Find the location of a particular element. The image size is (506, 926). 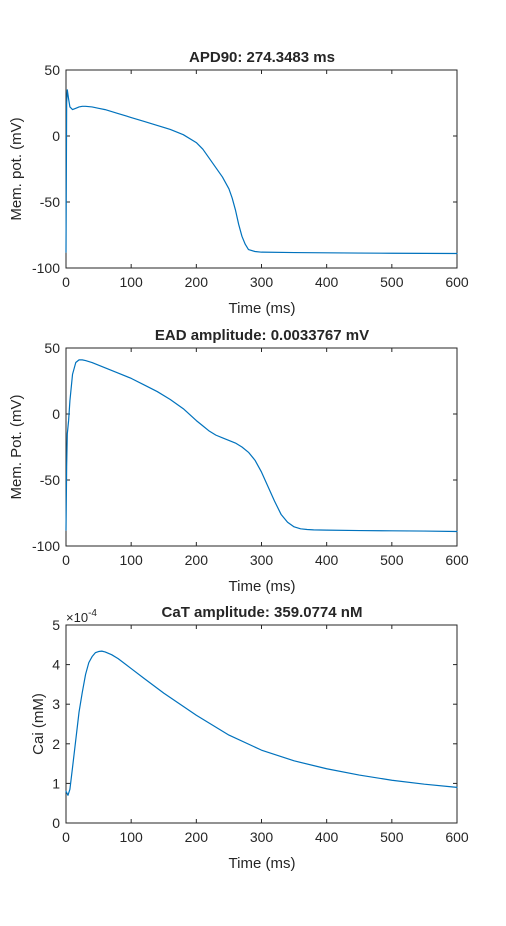

y-tick-label: 2 is located at coordinates (56, 744).